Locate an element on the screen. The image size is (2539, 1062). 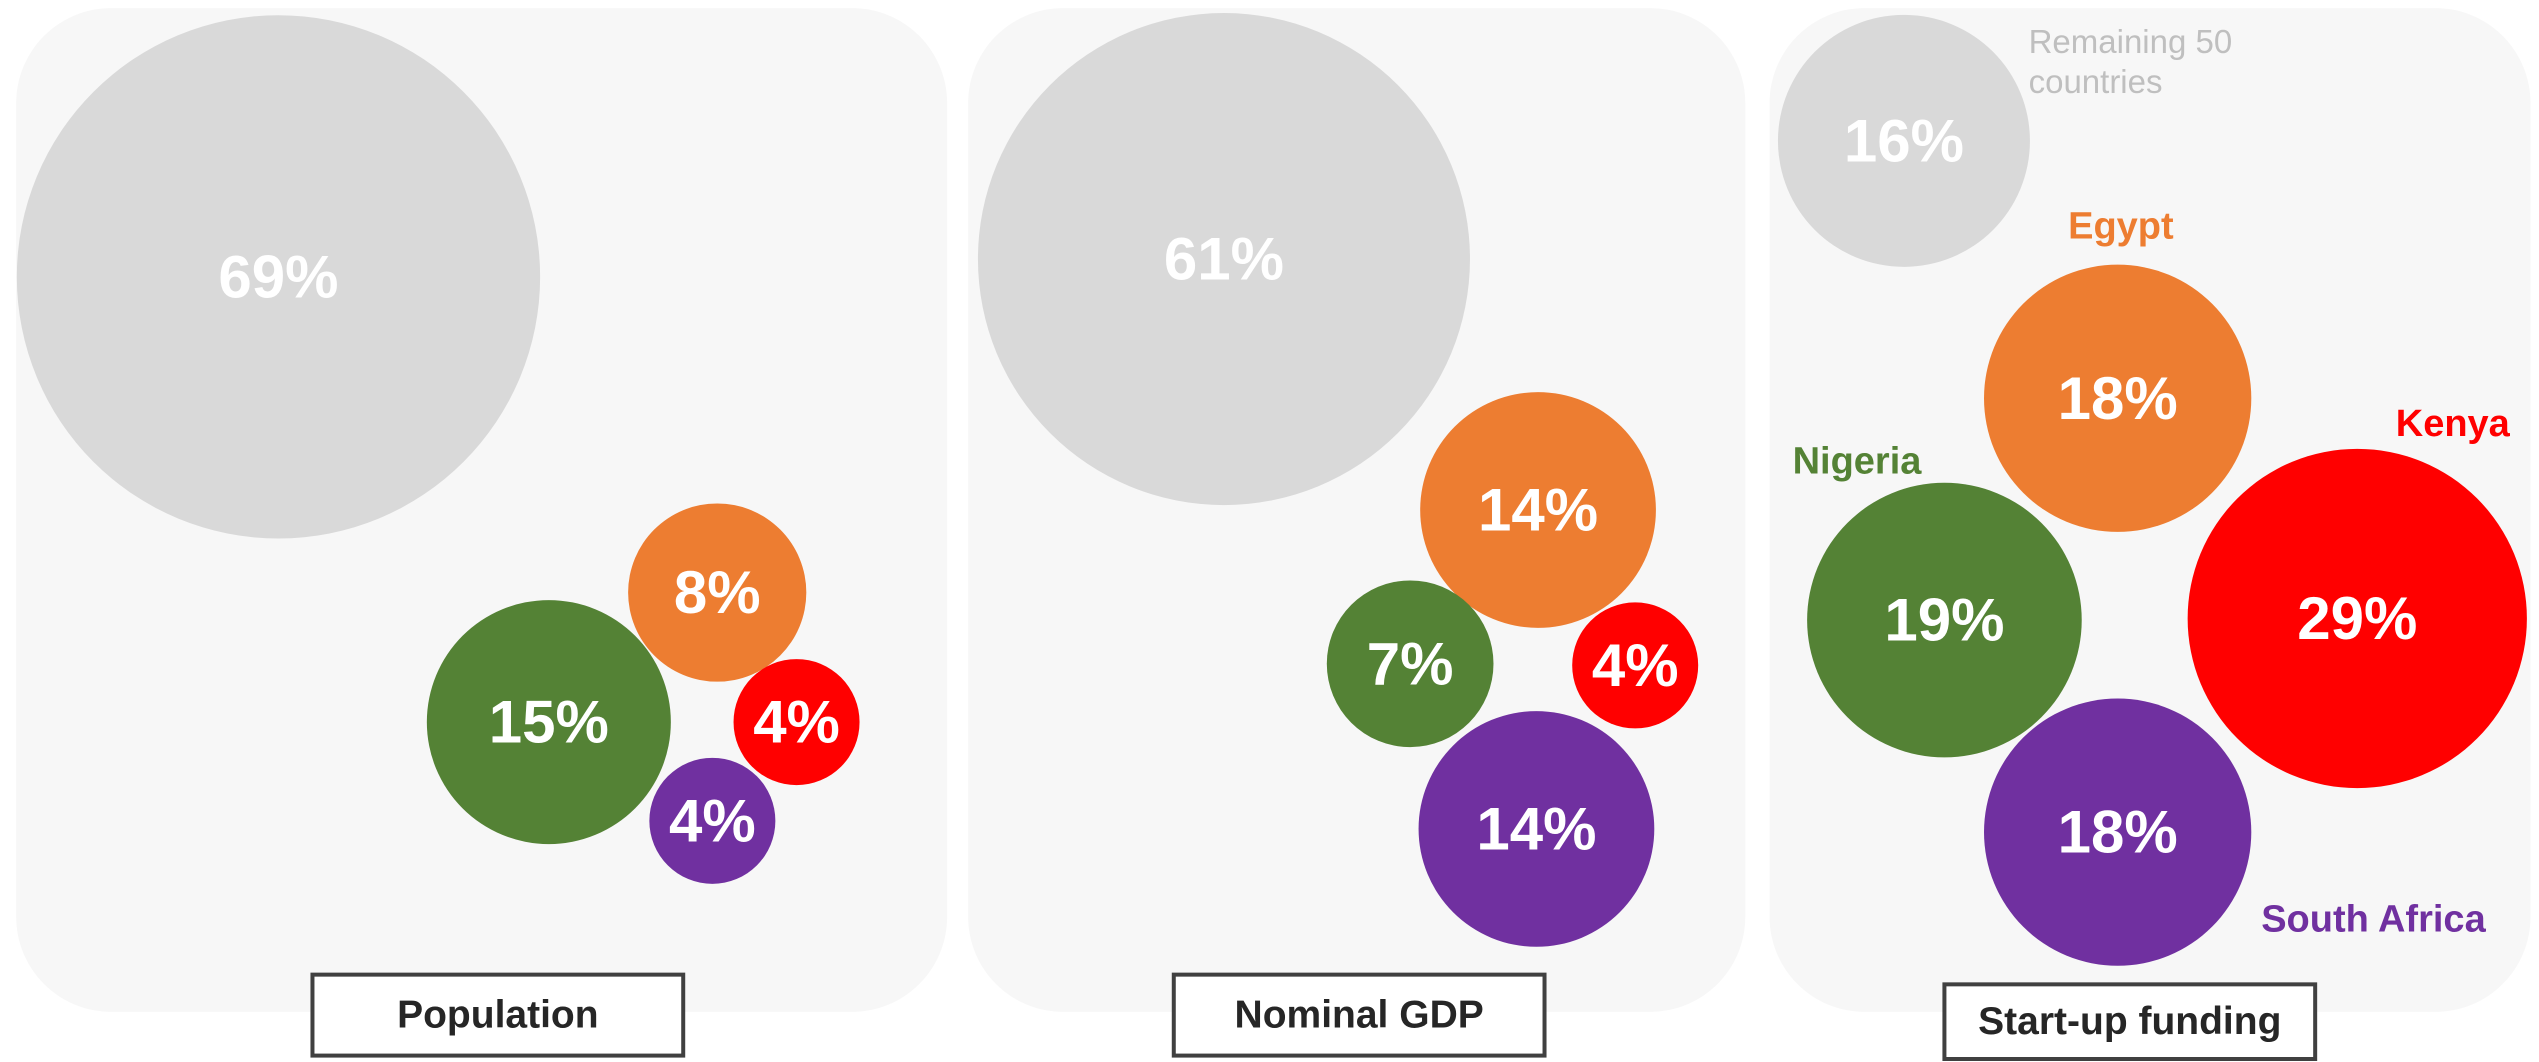
category-label: South Africa is located at coordinates (2373, 920).